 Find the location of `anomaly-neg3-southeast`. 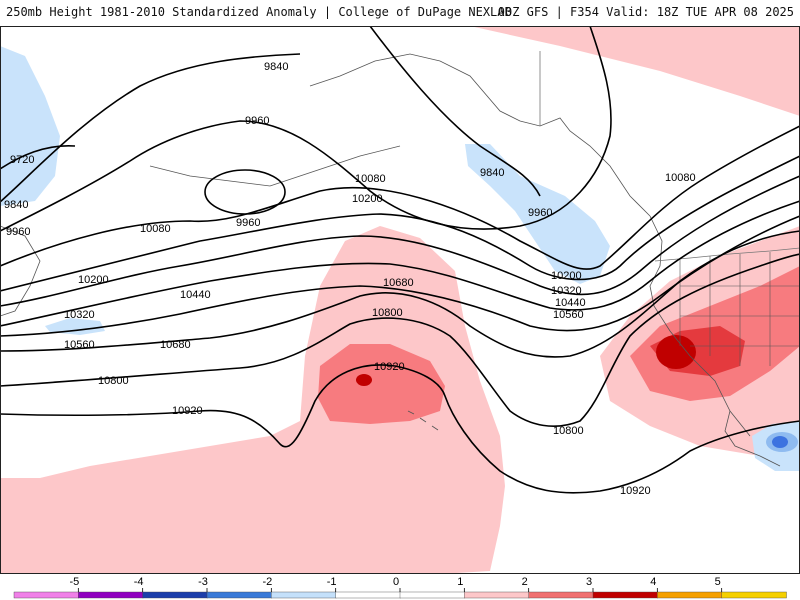

anomaly-neg3-southeast is located at coordinates (780, 442).